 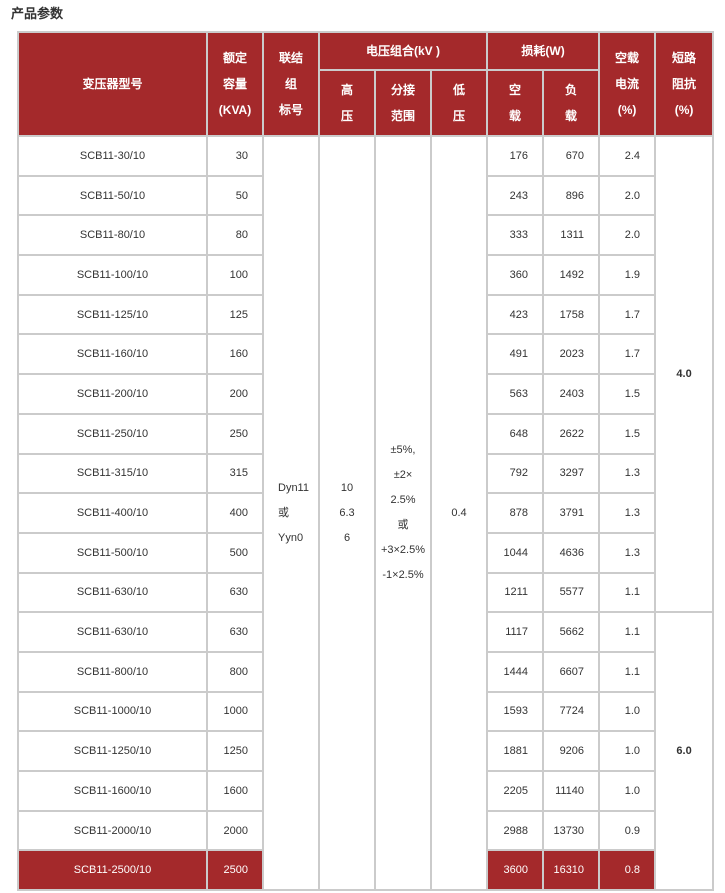 I want to click on merged-line: 10, so click(x=347, y=487).